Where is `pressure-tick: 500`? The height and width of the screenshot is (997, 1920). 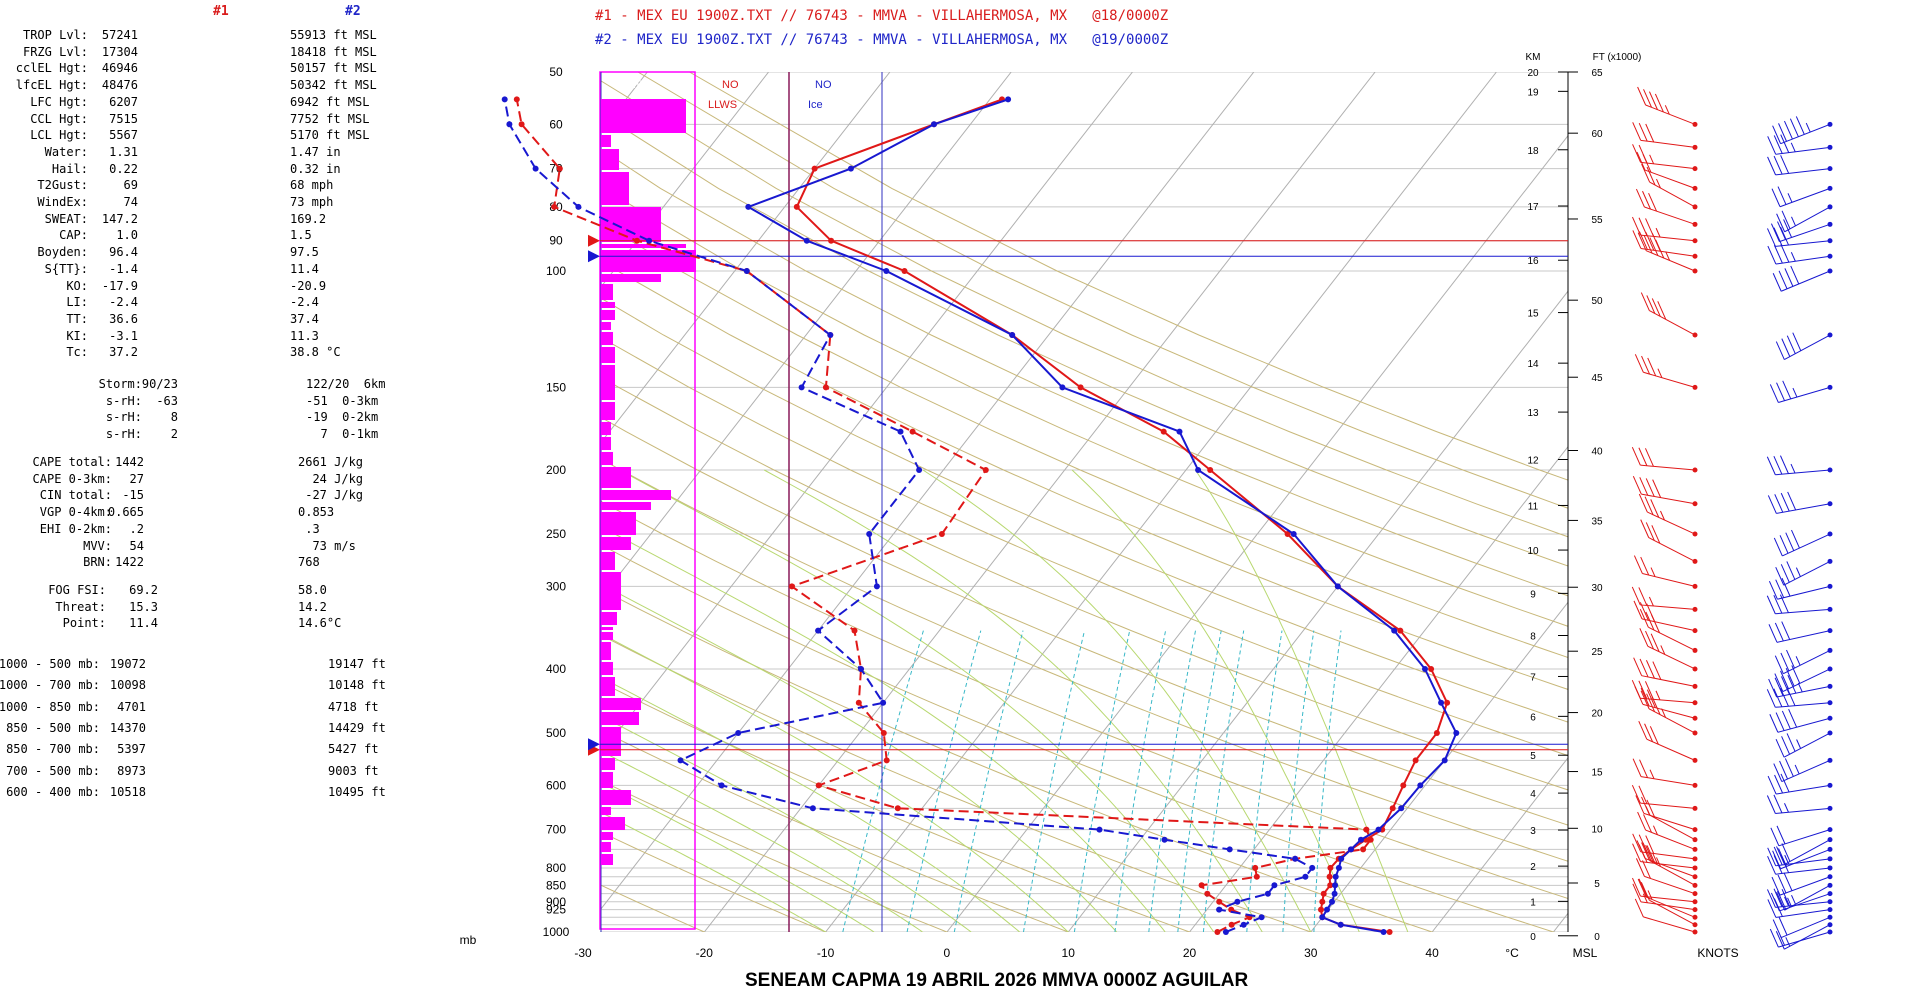 pressure-tick: 500 is located at coordinates (556, 733).